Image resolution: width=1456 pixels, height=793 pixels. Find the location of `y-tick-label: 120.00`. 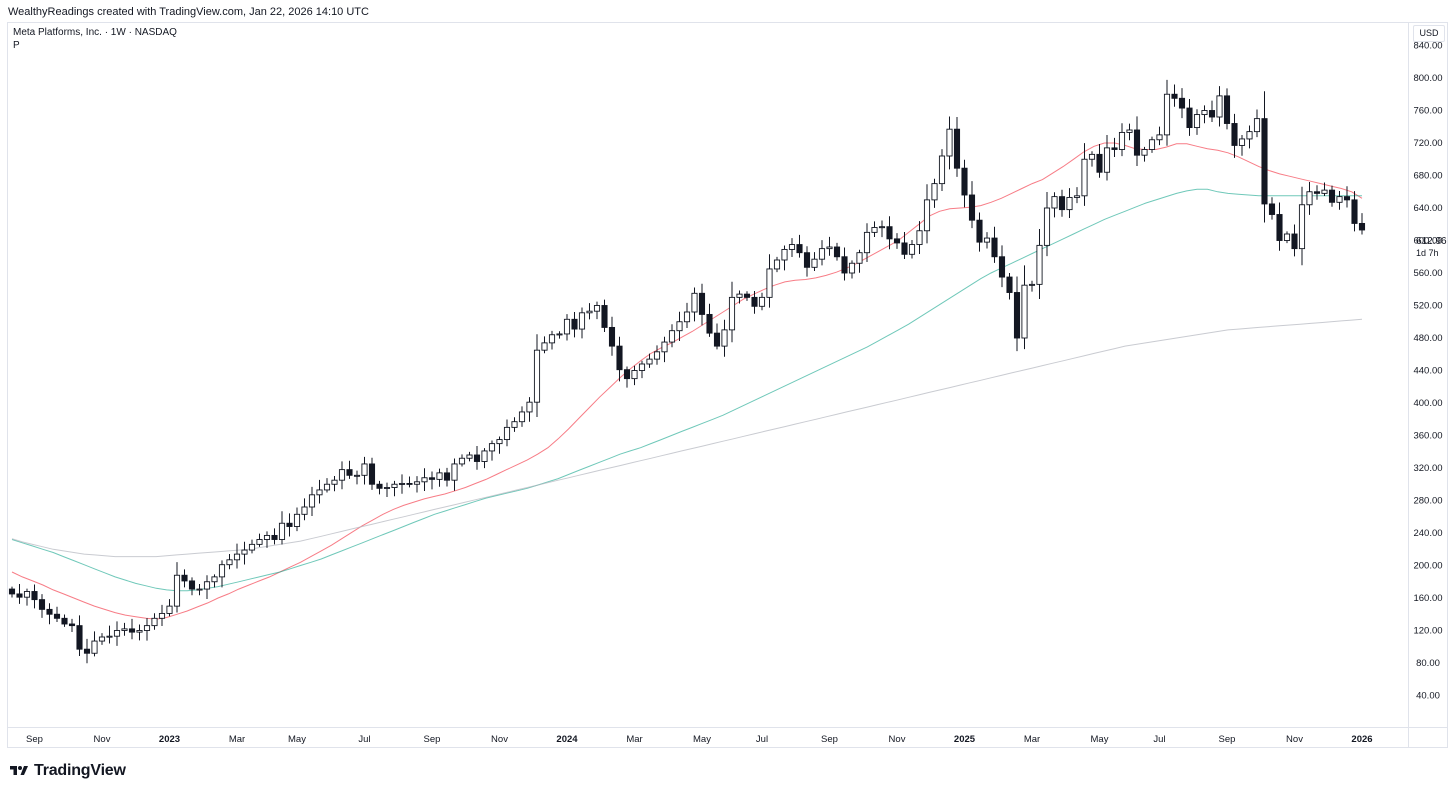

y-tick-label: 120.00 is located at coordinates (1427, 631).